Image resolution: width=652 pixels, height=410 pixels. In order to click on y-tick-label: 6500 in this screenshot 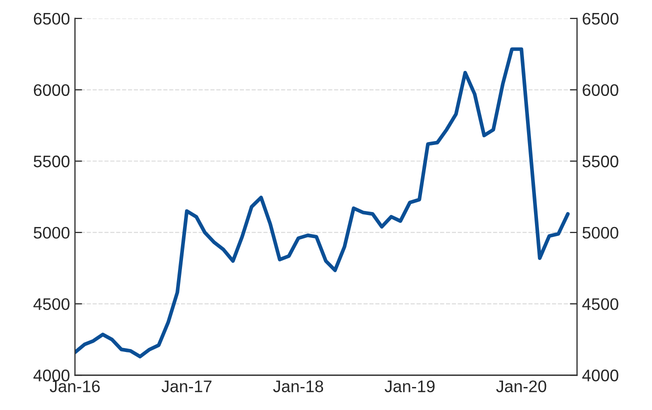, I will do `click(52, 18)`.